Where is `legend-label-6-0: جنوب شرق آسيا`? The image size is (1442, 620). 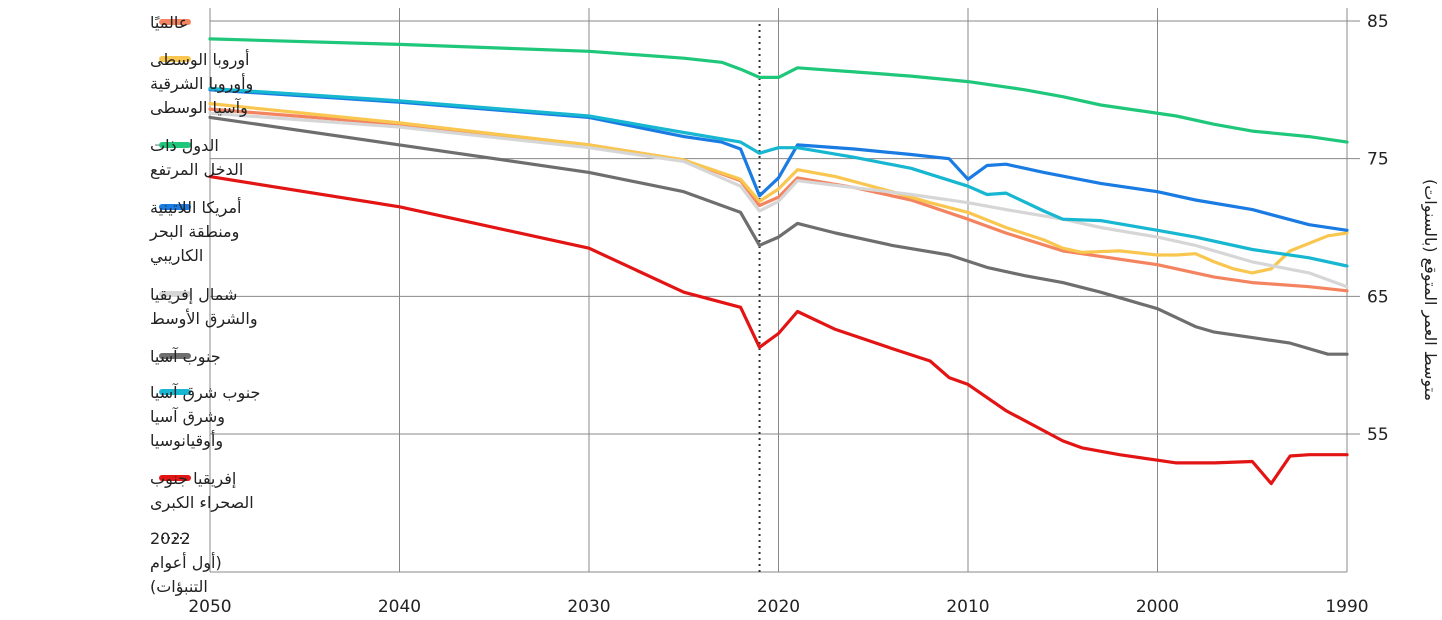 legend-label-6-0: جنوب شرق آسيا is located at coordinates (205, 393).